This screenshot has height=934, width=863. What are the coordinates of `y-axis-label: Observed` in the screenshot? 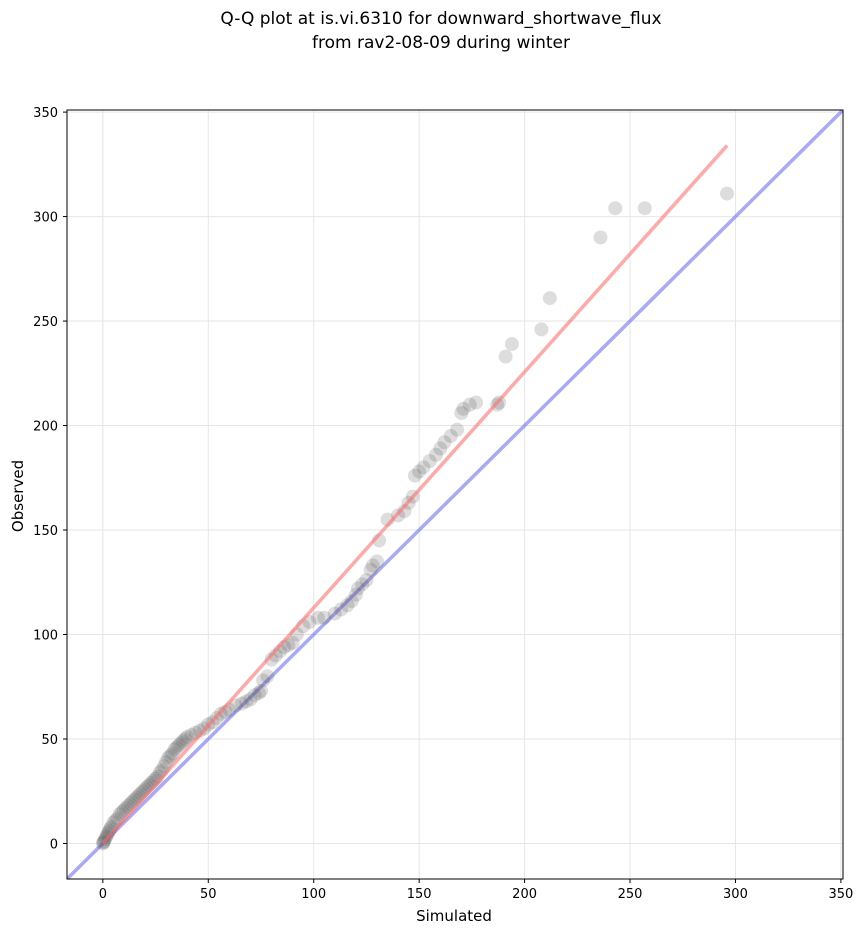 It's located at (18, 496).